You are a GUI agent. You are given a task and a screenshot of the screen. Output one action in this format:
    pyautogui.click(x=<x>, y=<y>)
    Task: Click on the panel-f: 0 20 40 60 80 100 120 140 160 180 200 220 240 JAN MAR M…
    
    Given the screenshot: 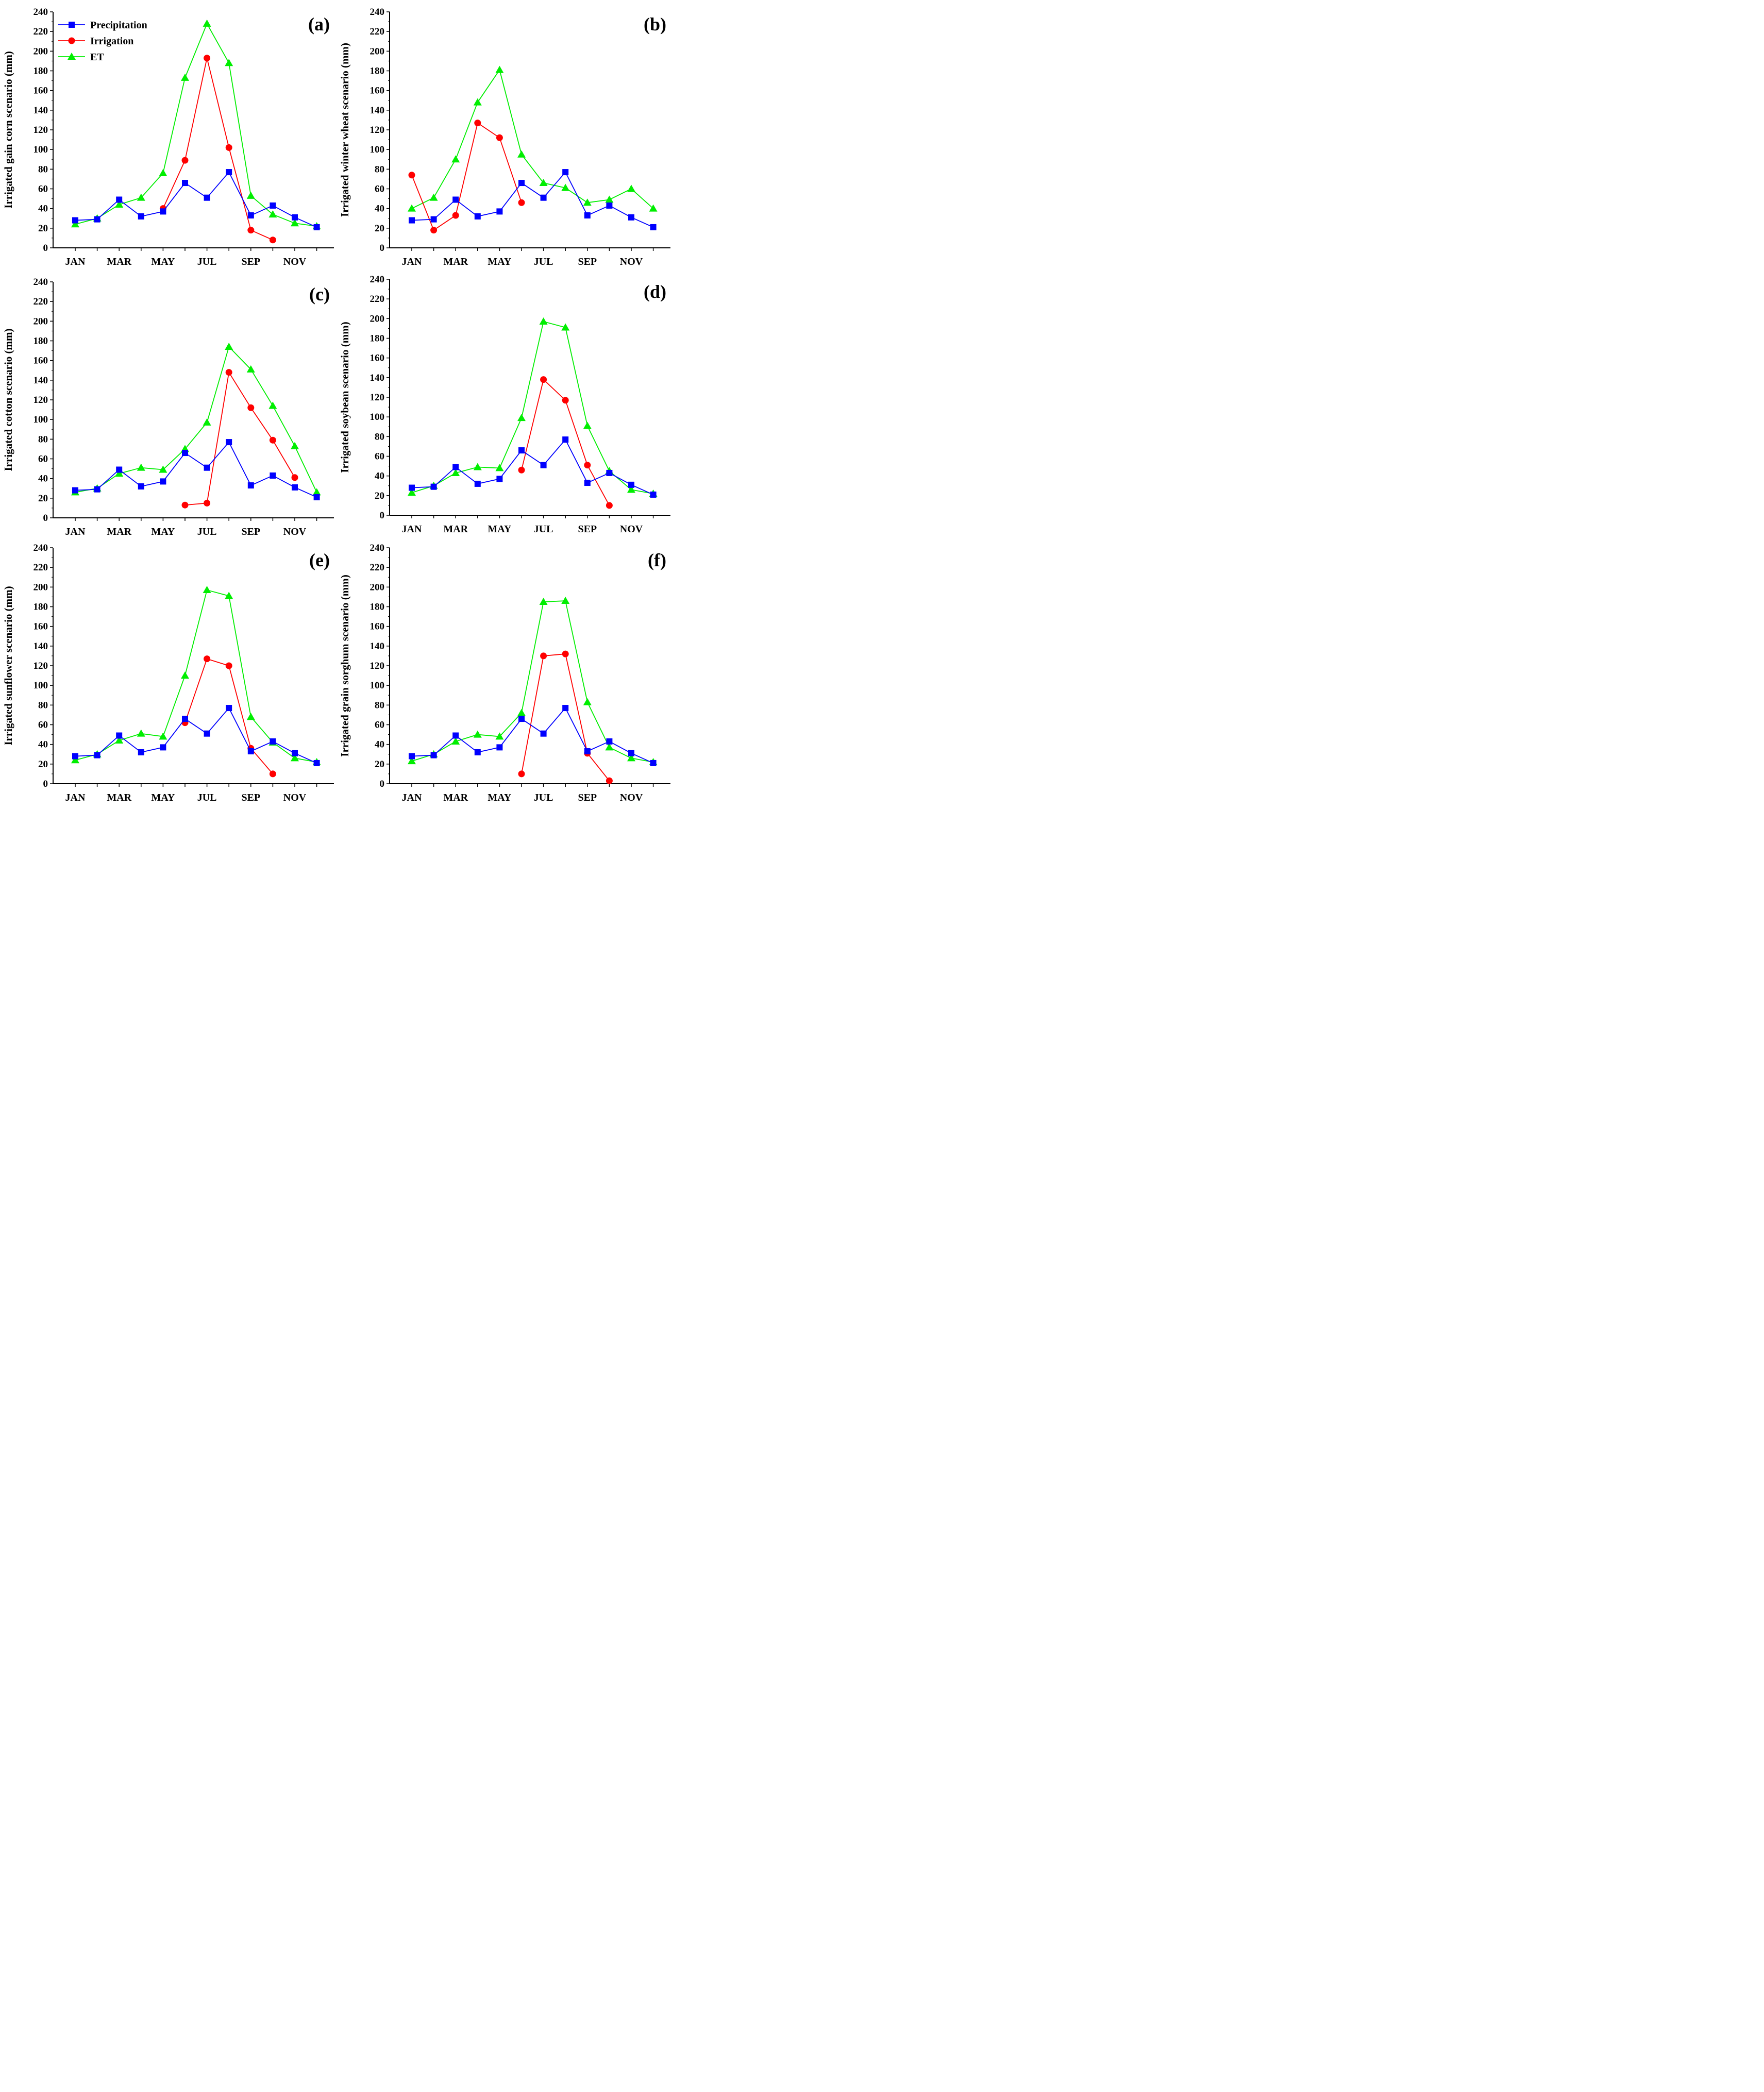 What is the action you would take?
    pyautogui.click(x=504, y=673)
    